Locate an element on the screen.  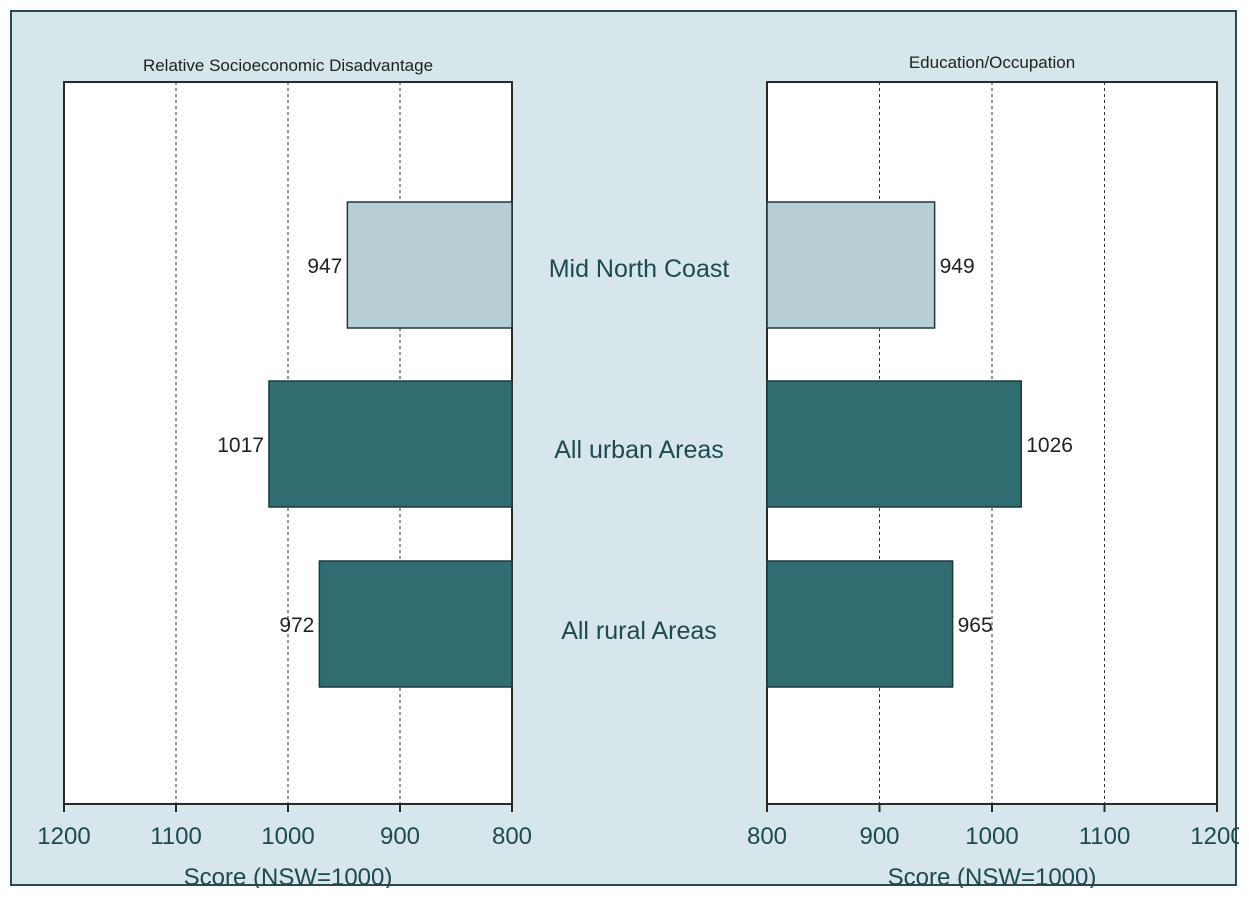
right-panel-title: Education/Occupation is located at coordinates (992, 62).